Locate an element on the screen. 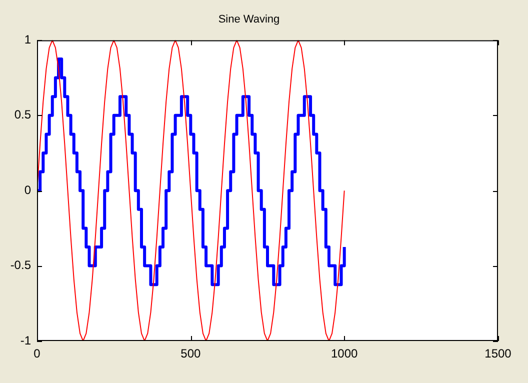 This screenshot has width=528, height=383. y-tick-label: 1 is located at coordinates (28, 39).